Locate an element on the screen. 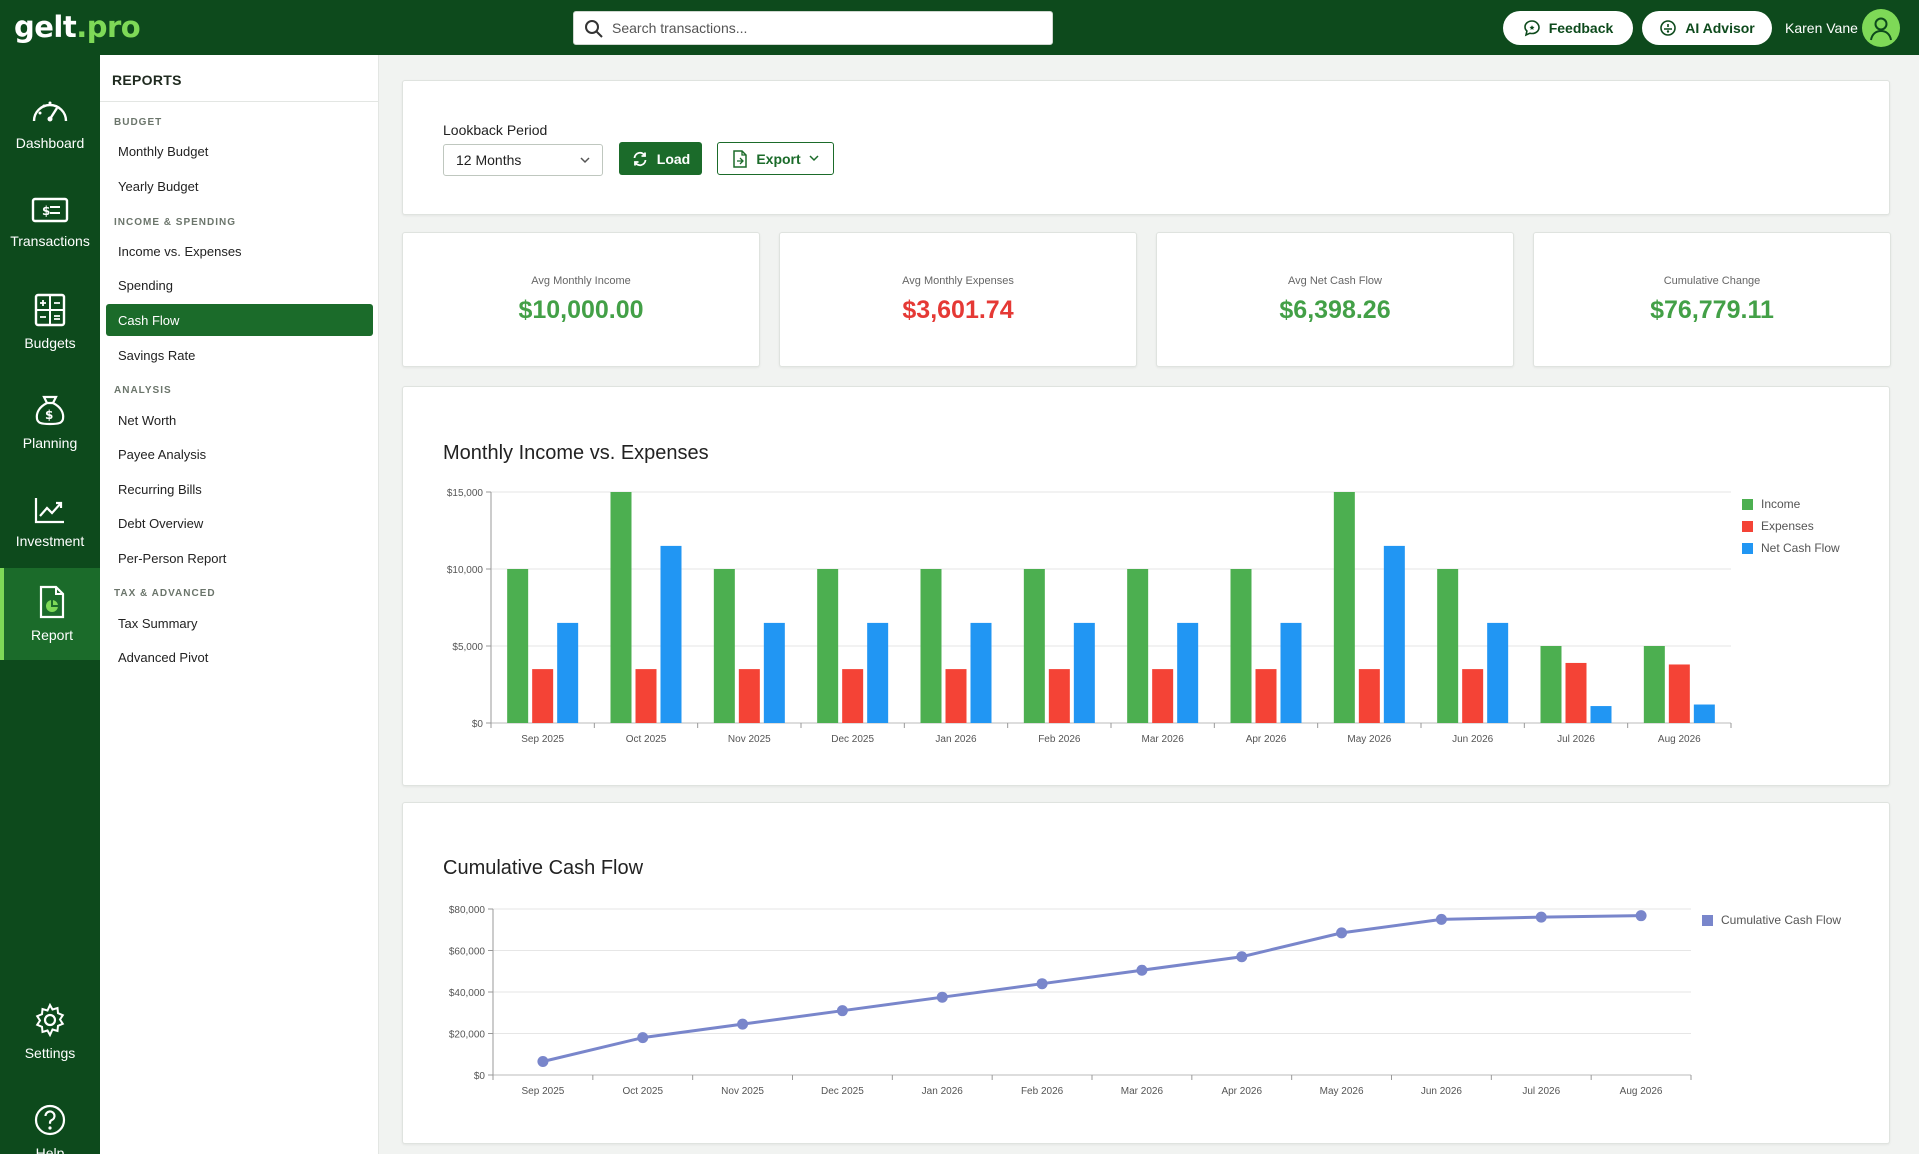 This screenshot has width=1919, height=1154. search-box is located at coordinates (813, 28).